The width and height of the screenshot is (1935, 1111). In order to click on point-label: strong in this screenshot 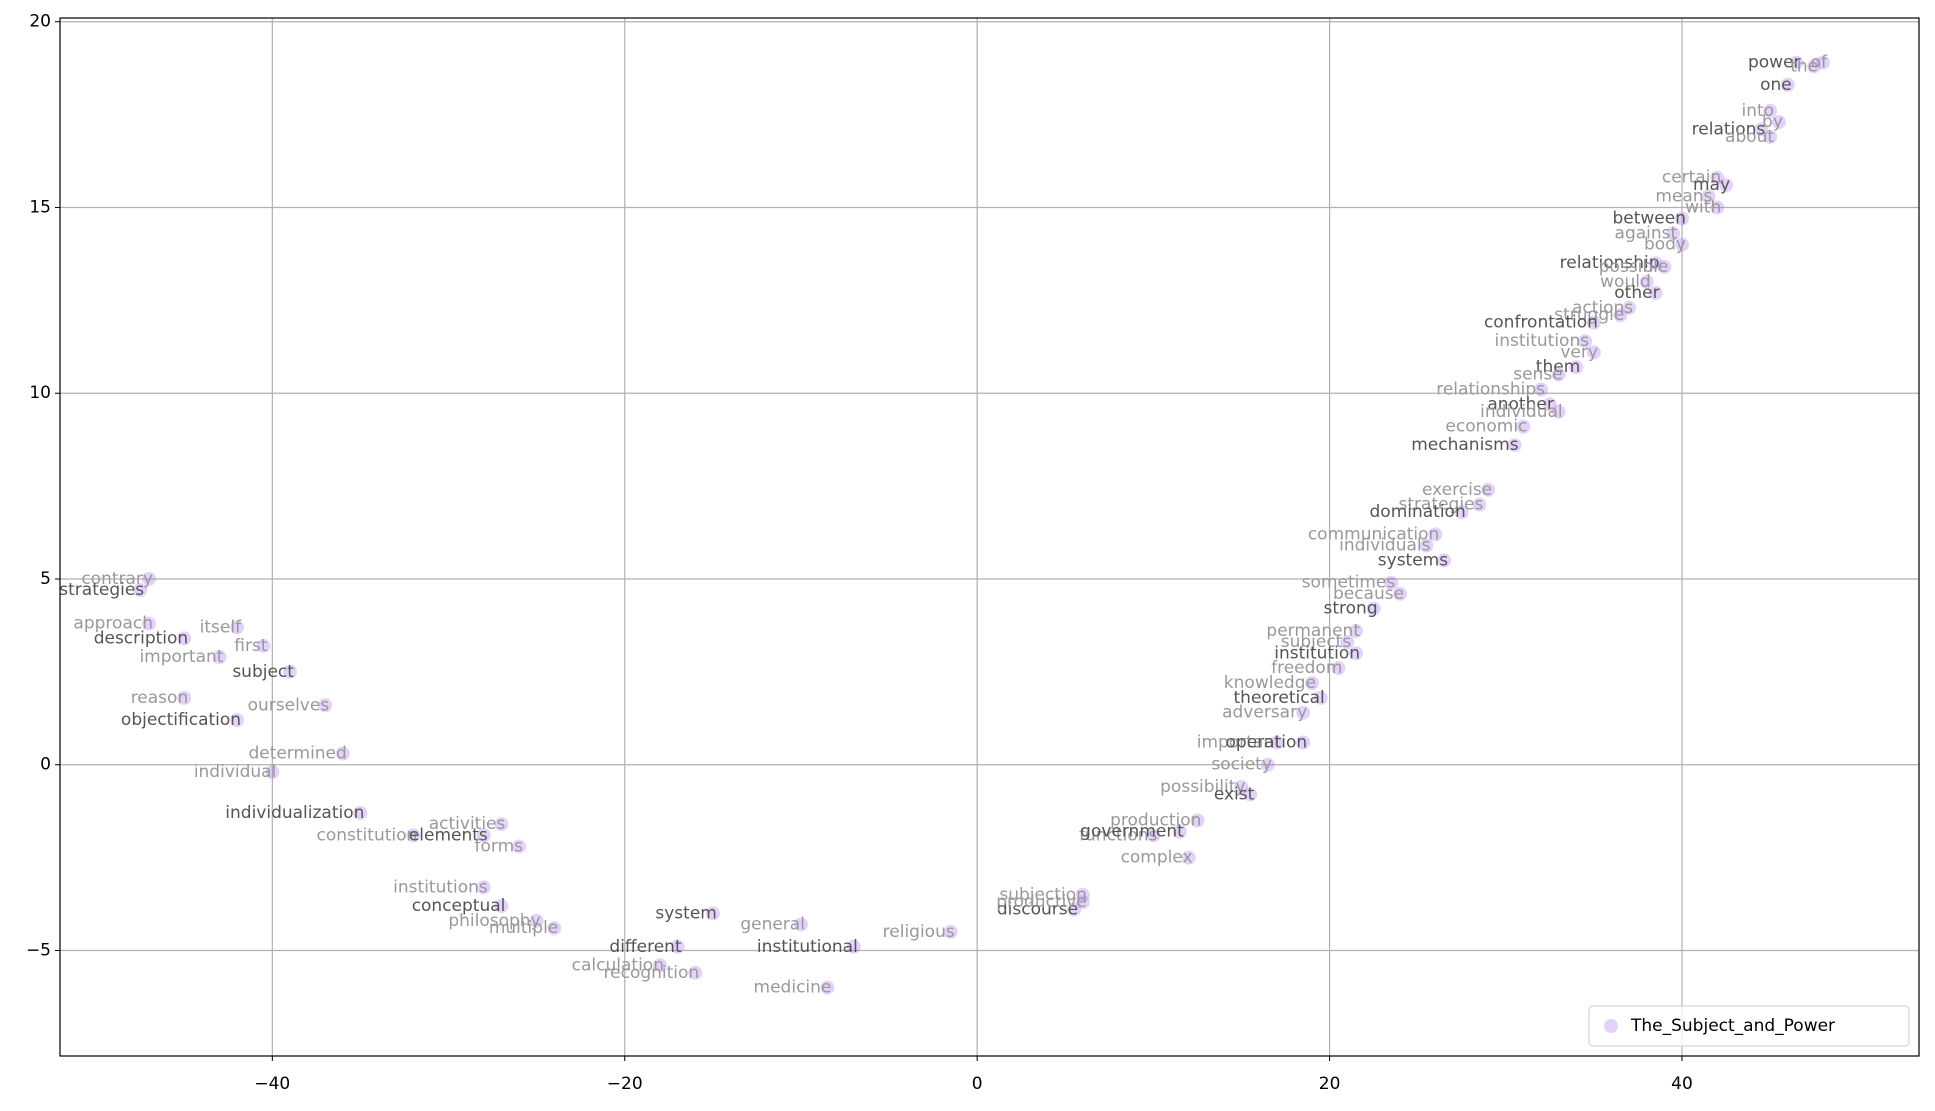, I will do `click(1351, 609)`.